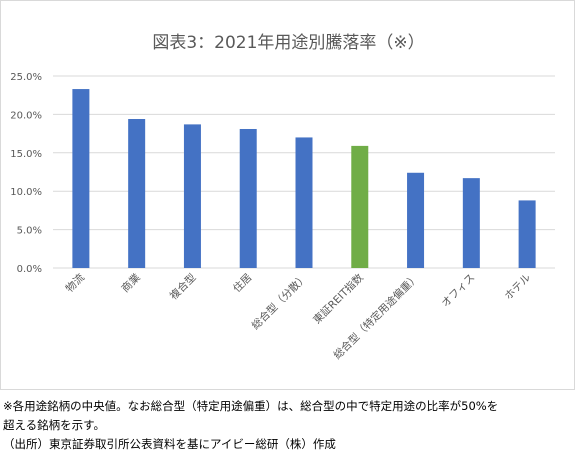 The width and height of the screenshot is (577, 463). I want to click on x-tick-label: 物流, so click(75, 283).